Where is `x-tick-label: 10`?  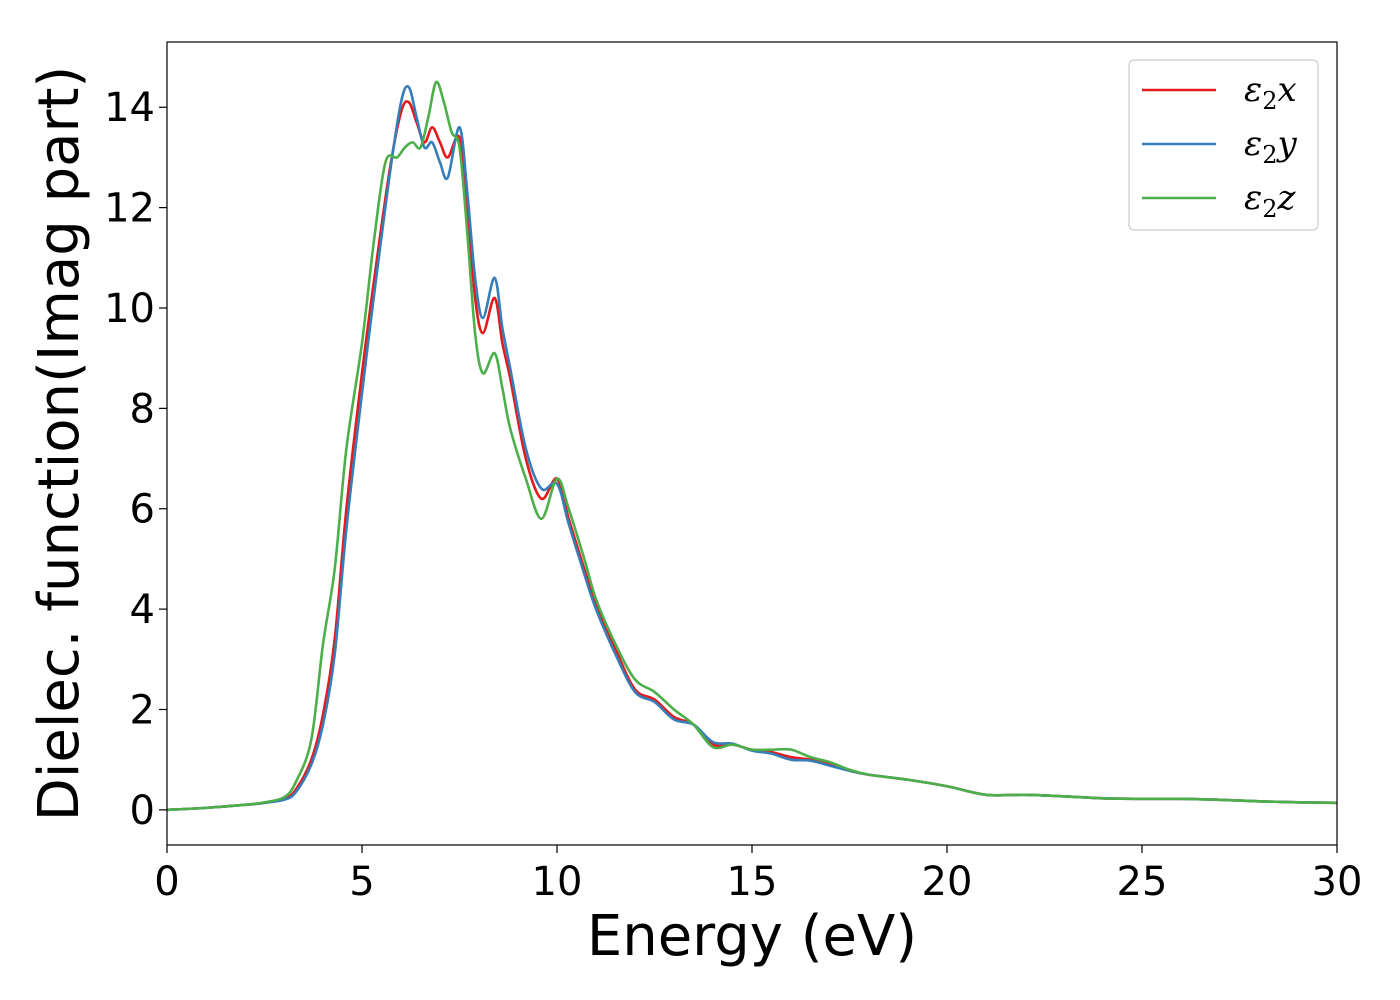
x-tick-label: 10 is located at coordinates (557, 882).